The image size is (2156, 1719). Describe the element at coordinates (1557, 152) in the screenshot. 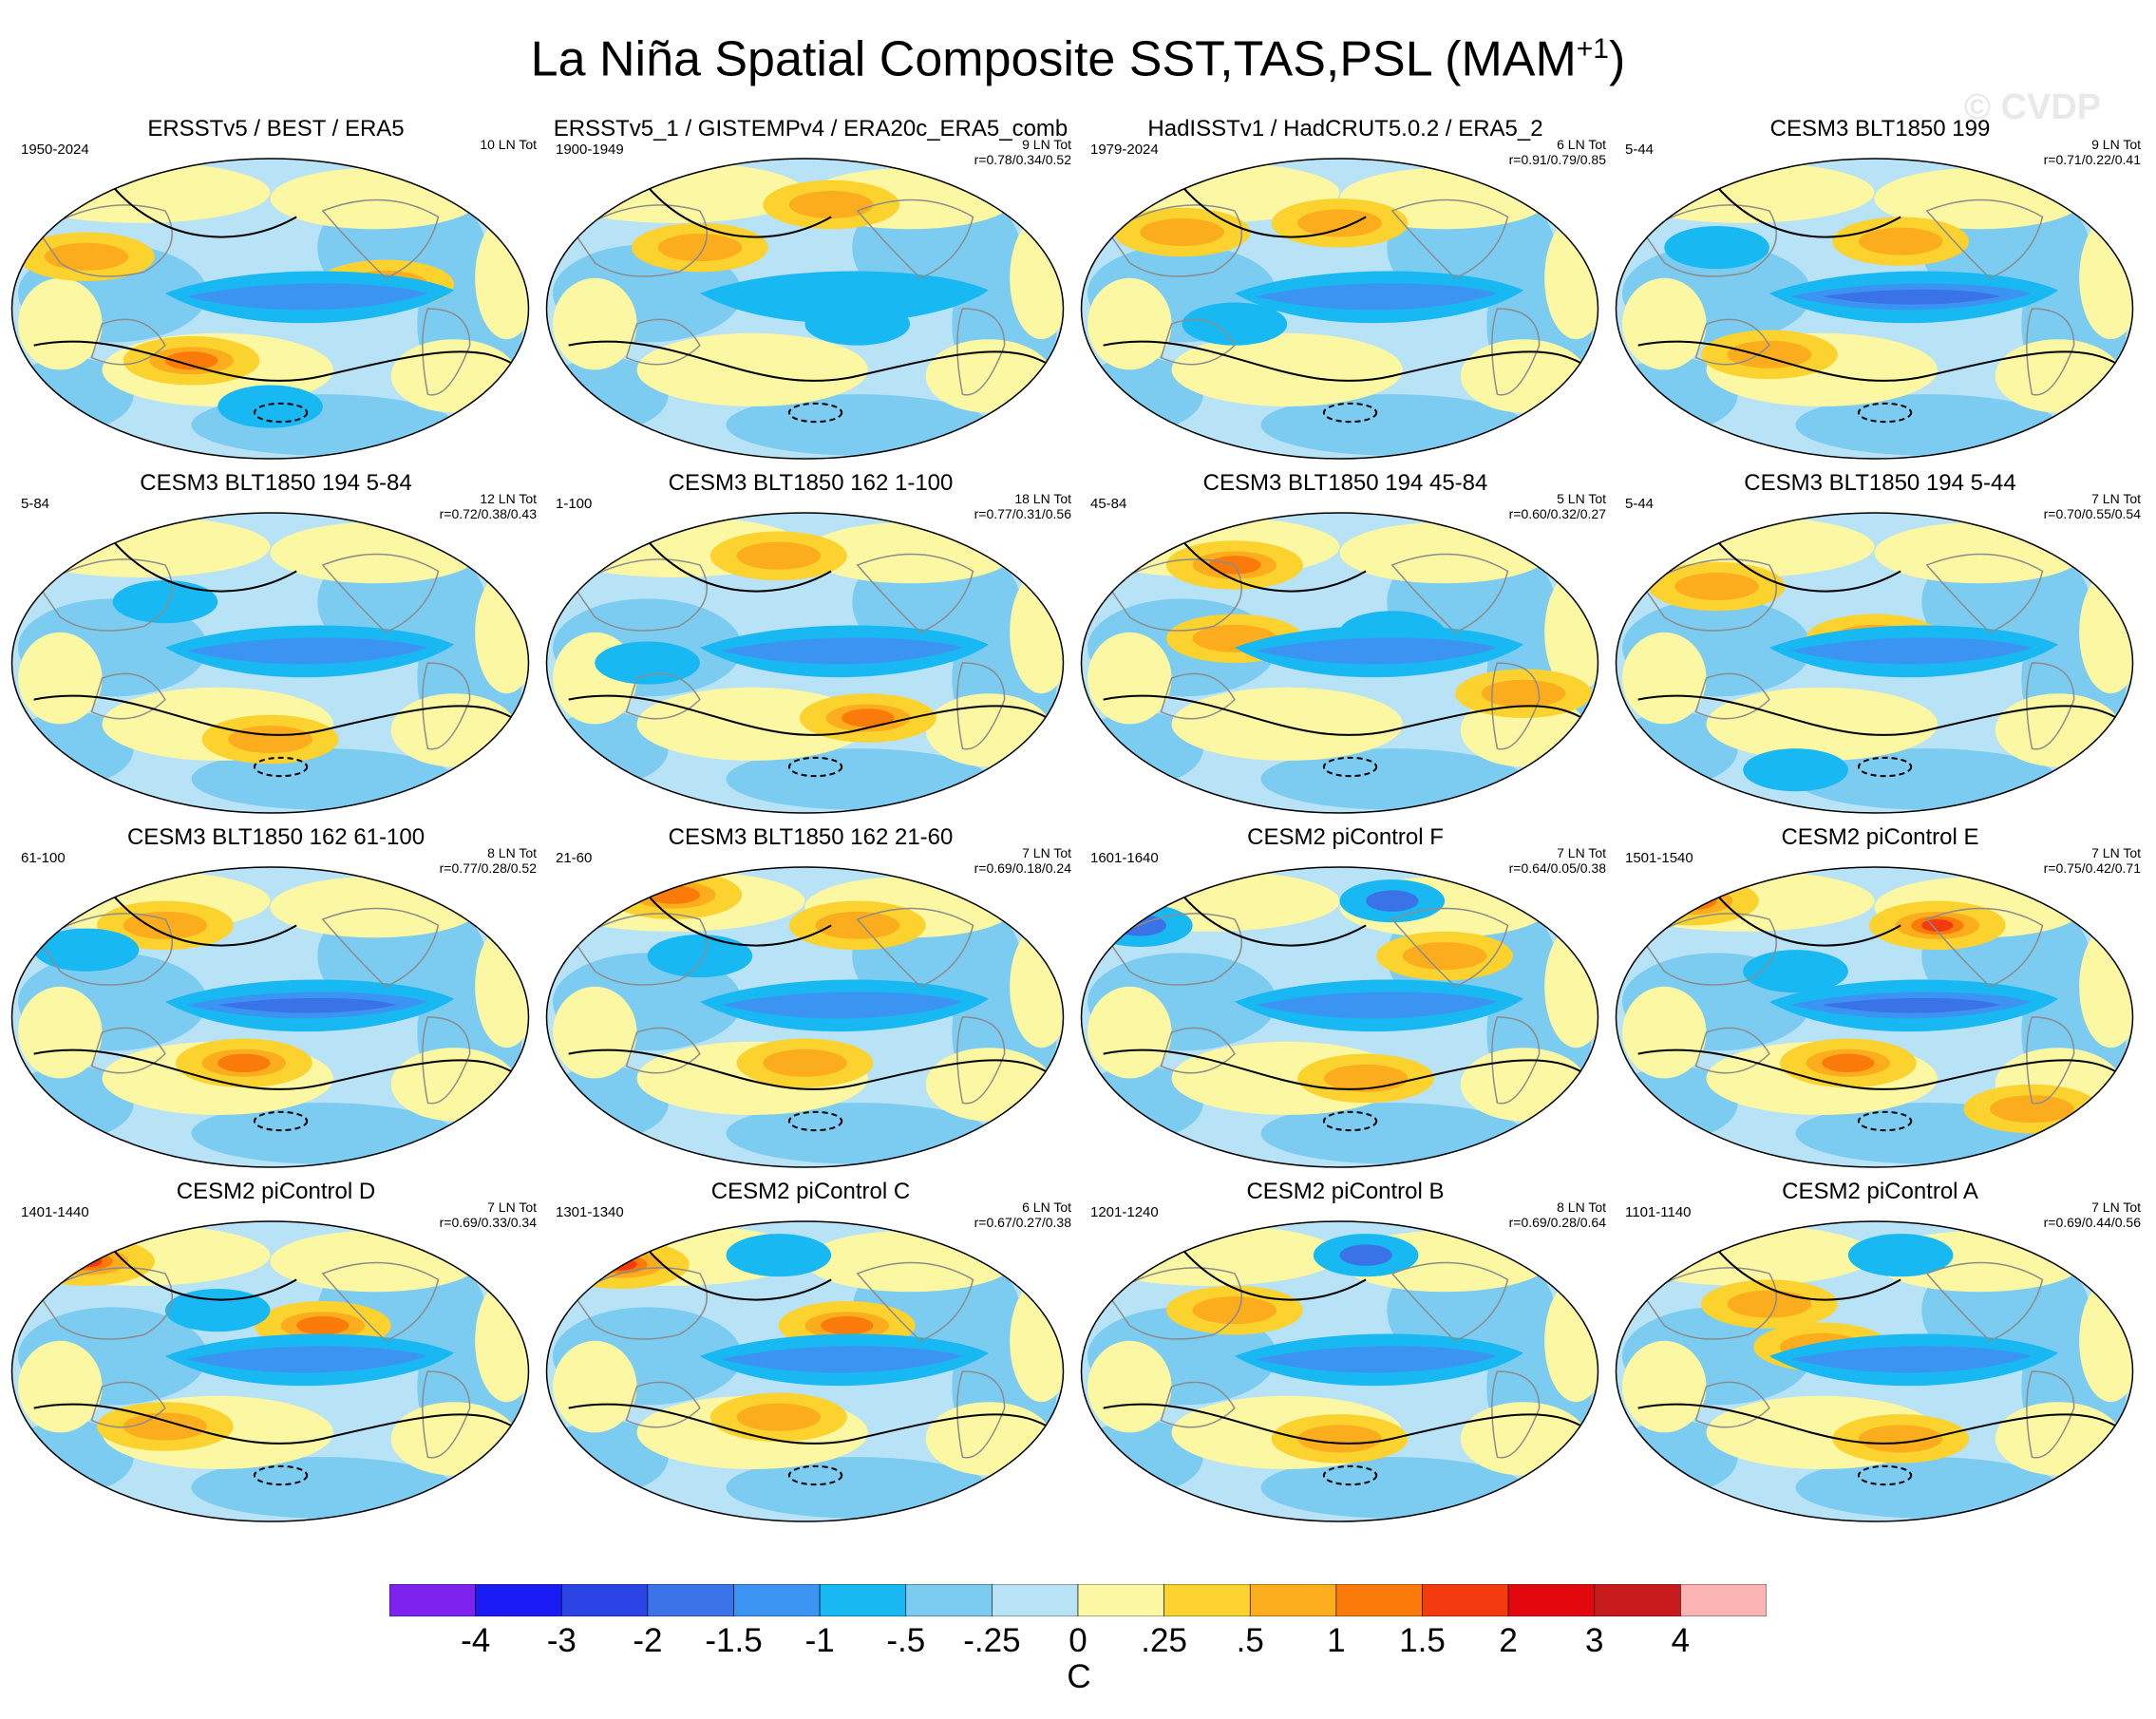

I see `panel-event-count: 6 LN Tot r=0.91/0.79/0.85` at that location.